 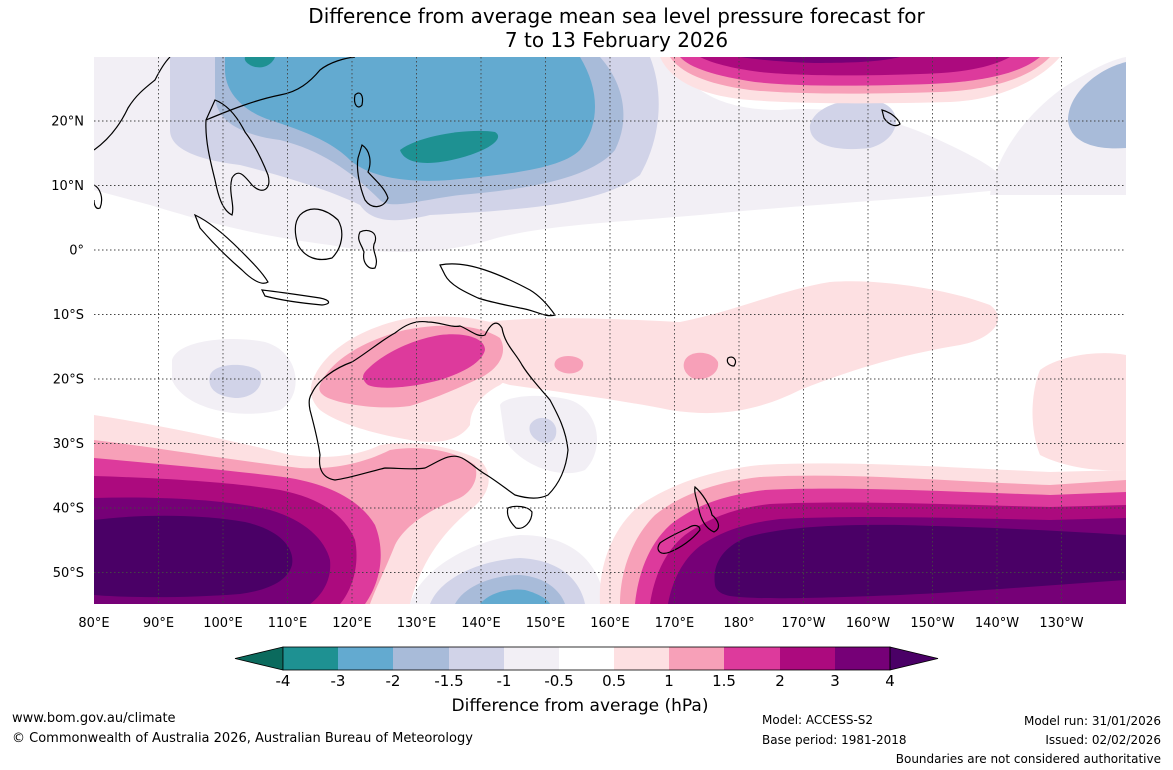 I want to click on issued-date: Issued: 02/02/2026, so click(x=1103, y=740).